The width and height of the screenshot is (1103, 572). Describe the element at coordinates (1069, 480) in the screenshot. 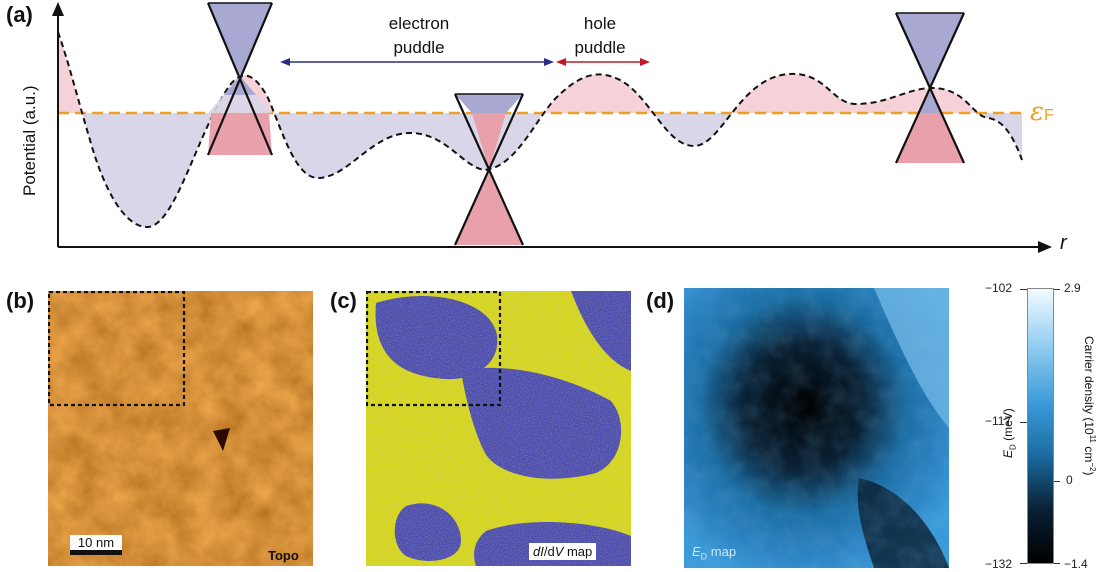

I see `cbar-right-tick-mid: 0` at that location.